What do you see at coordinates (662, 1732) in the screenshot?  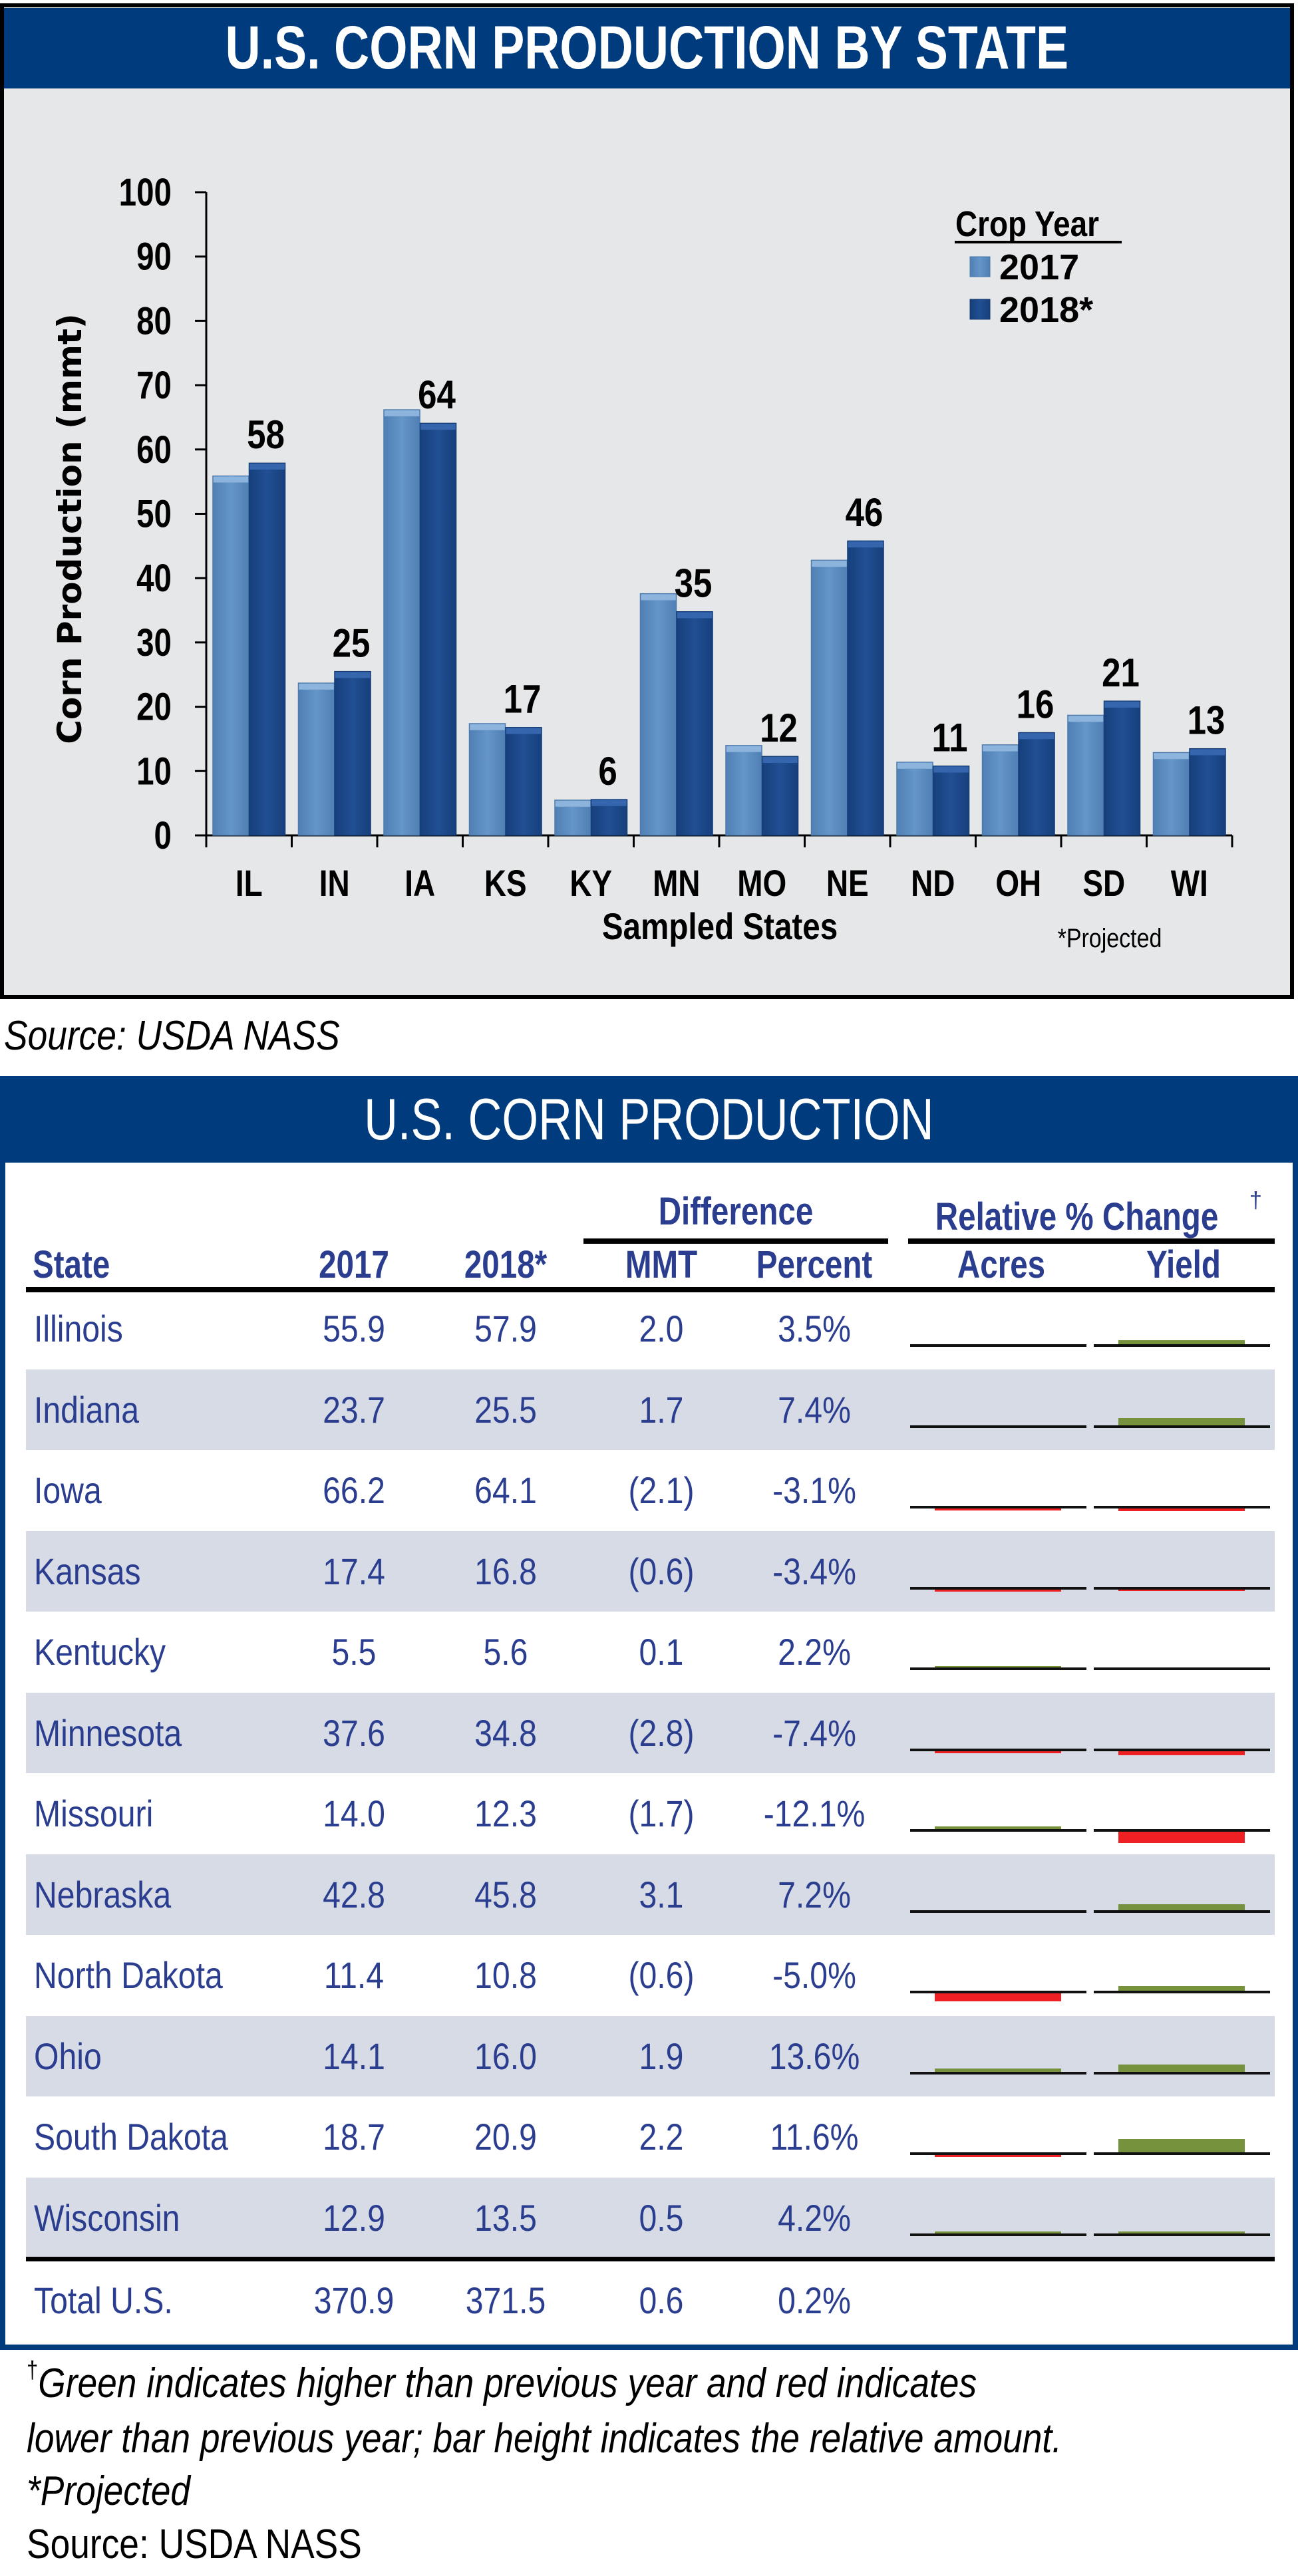 I see `cell-mmt: (2.8)` at bounding box center [662, 1732].